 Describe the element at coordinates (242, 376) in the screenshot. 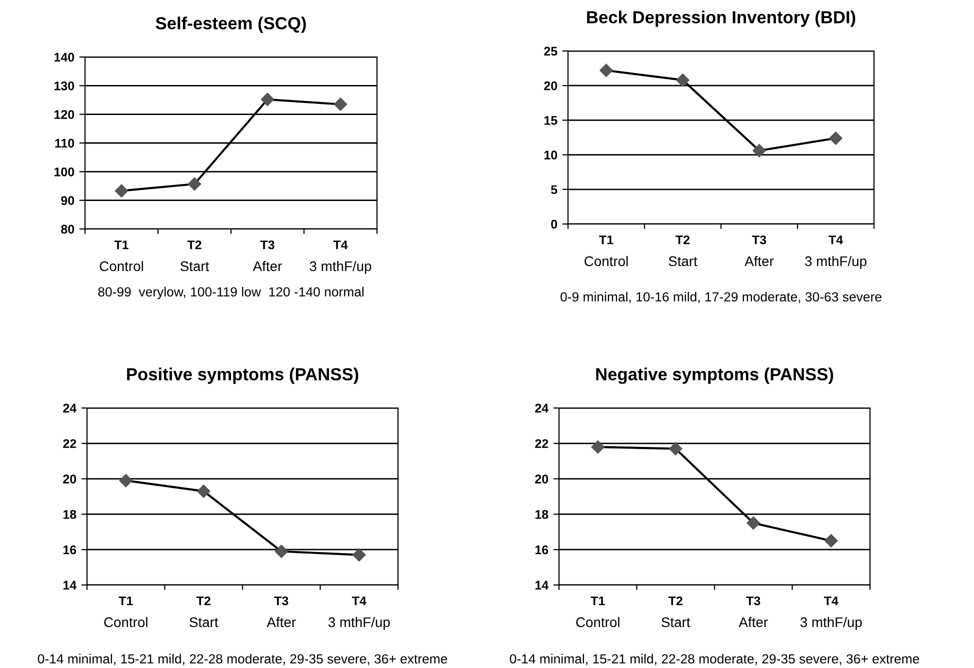

I see `chart-title: Positive symptoms (PANSS)` at that location.